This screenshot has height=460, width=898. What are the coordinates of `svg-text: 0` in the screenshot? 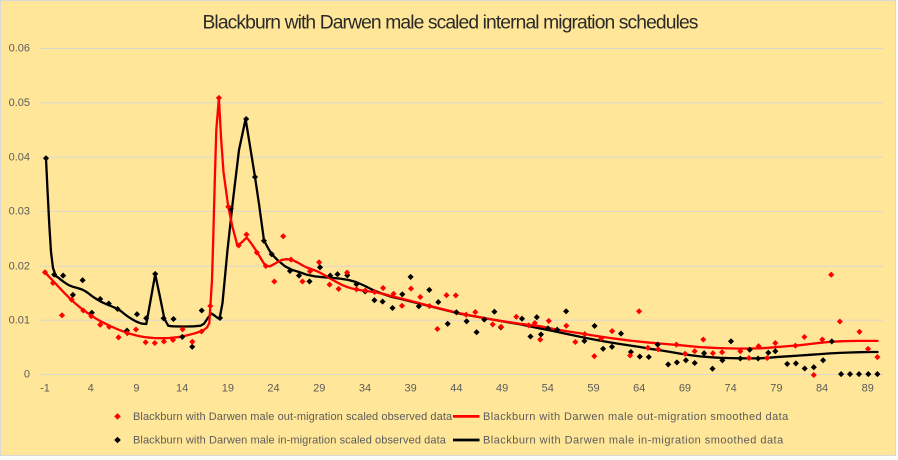 It's located at (27, 375).